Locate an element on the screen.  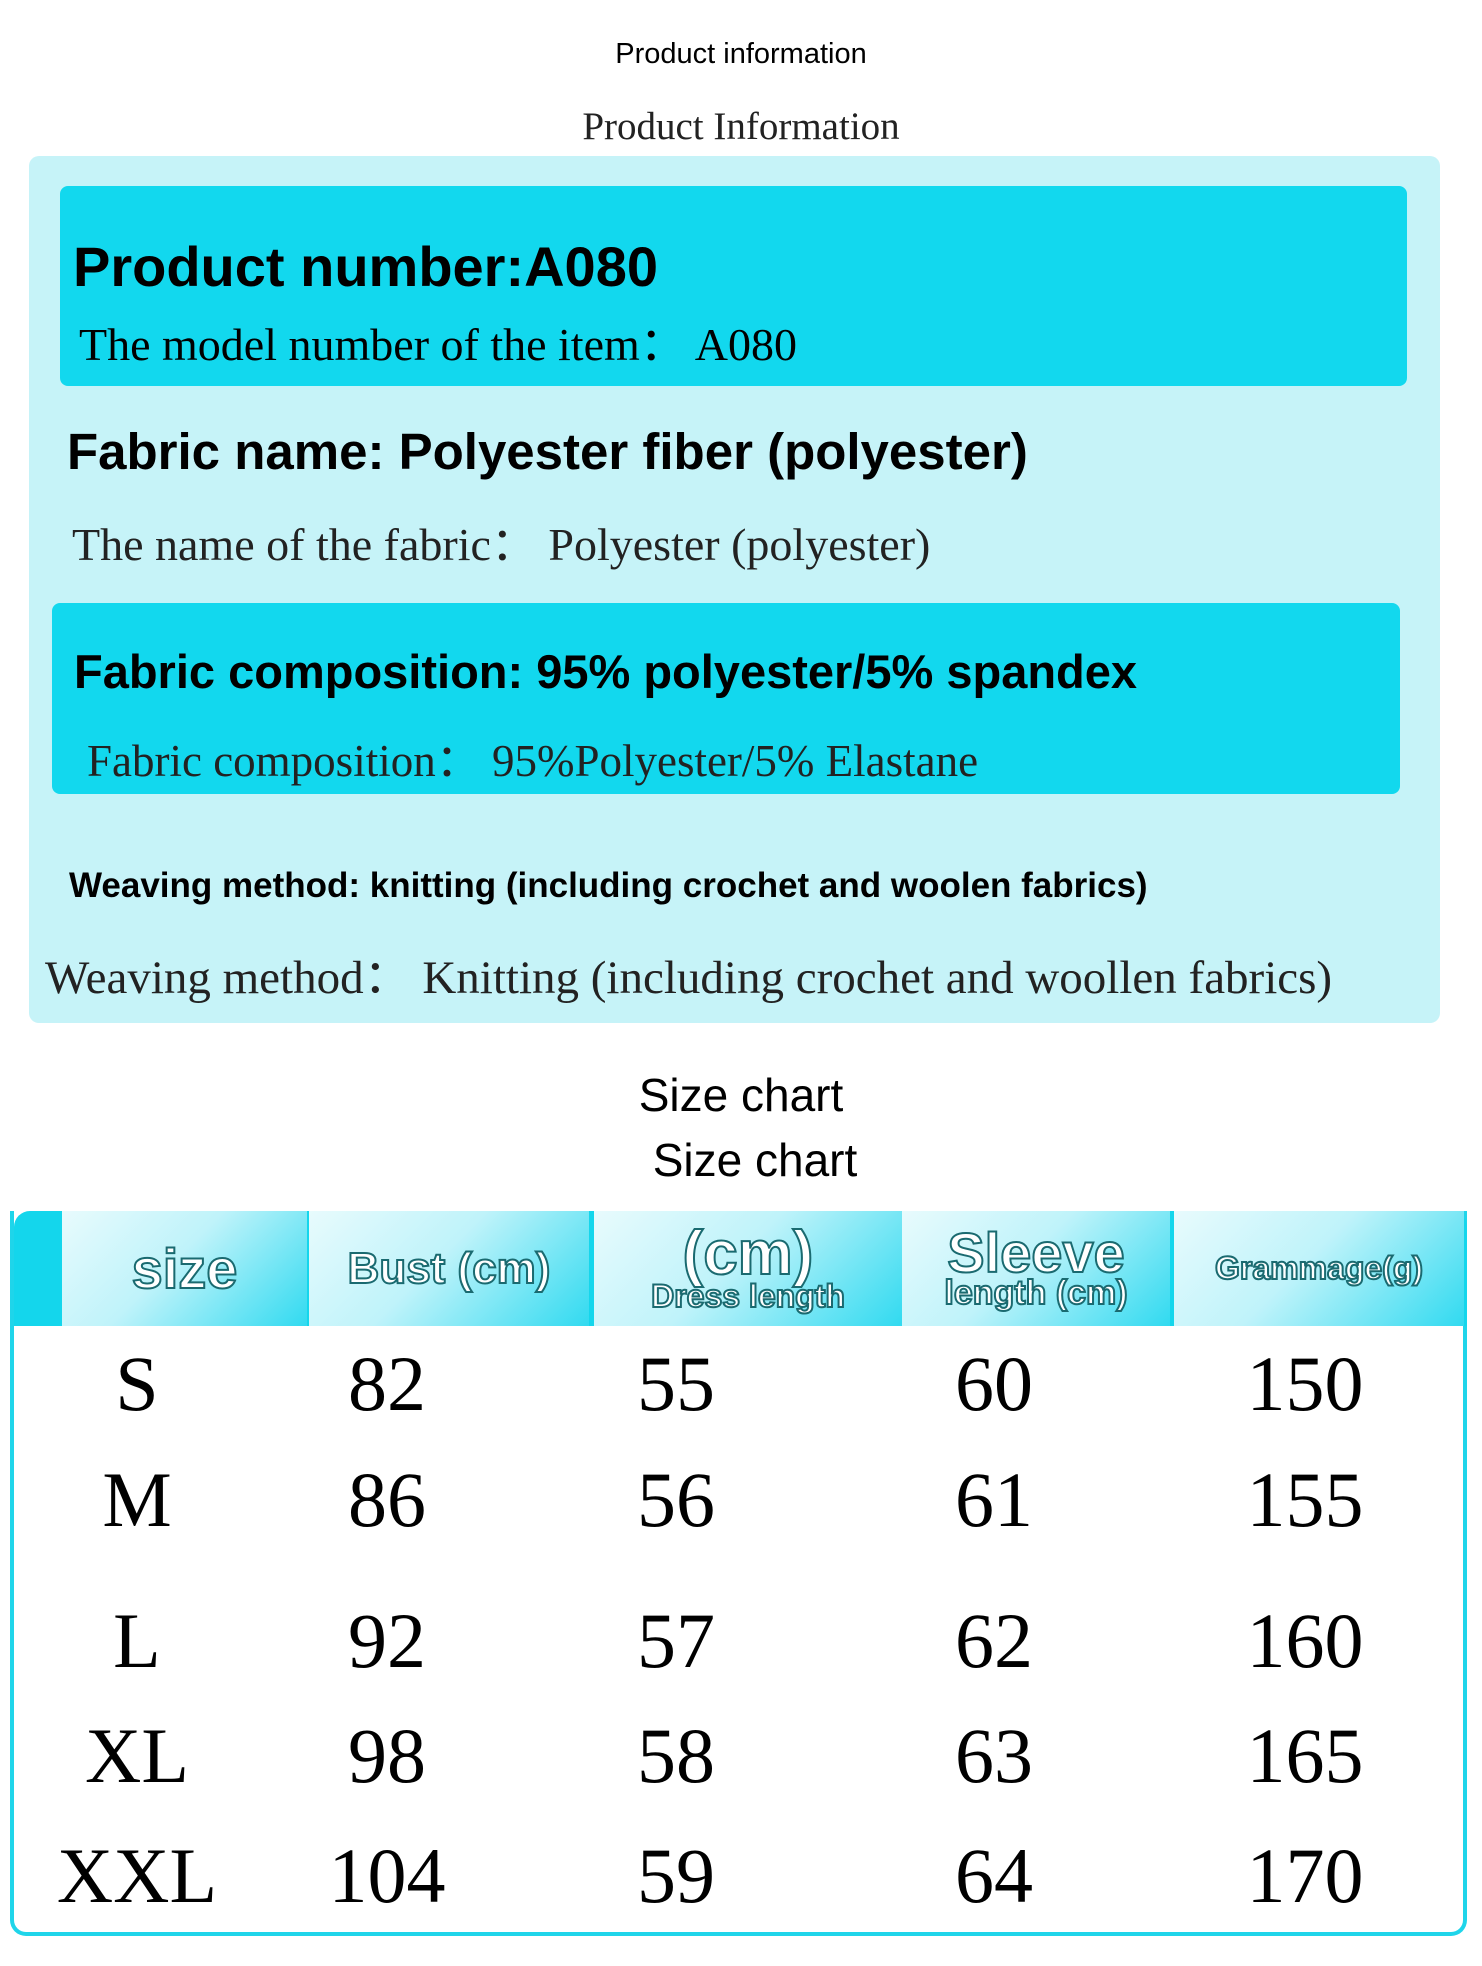
page-subtitle: Product Information is located at coordinates (741, 126).